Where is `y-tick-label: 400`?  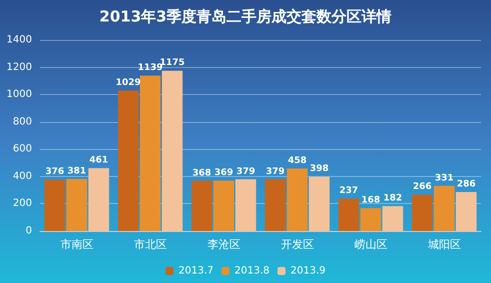 y-tick-label: 400 is located at coordinates (22, 176).